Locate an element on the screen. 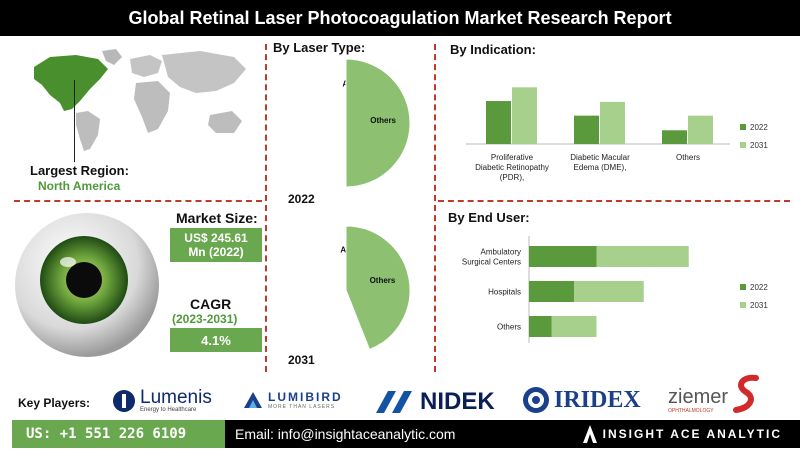 The image size is (800, 450). end-user-legend-swatch-2022 is located at coordinates (743, 287).